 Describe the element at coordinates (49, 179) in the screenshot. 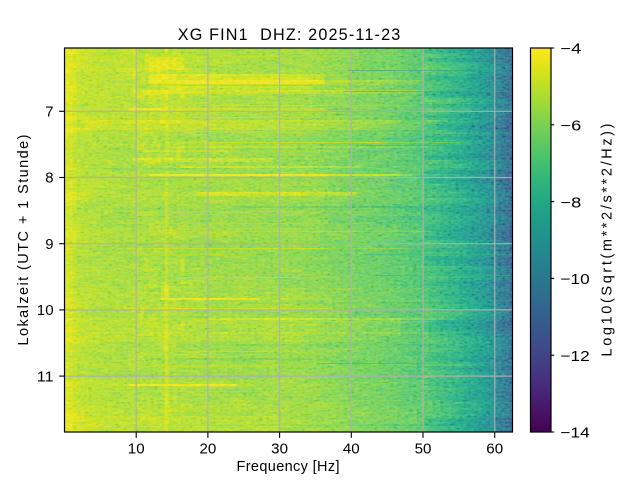

I see `svg-text: 8` at that location.